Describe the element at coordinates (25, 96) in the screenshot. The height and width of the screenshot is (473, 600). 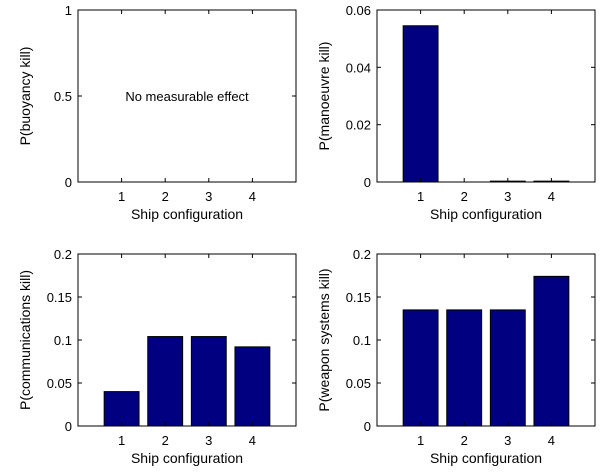
I see `y-axis-label: P(buoyancy kill)` at that location.